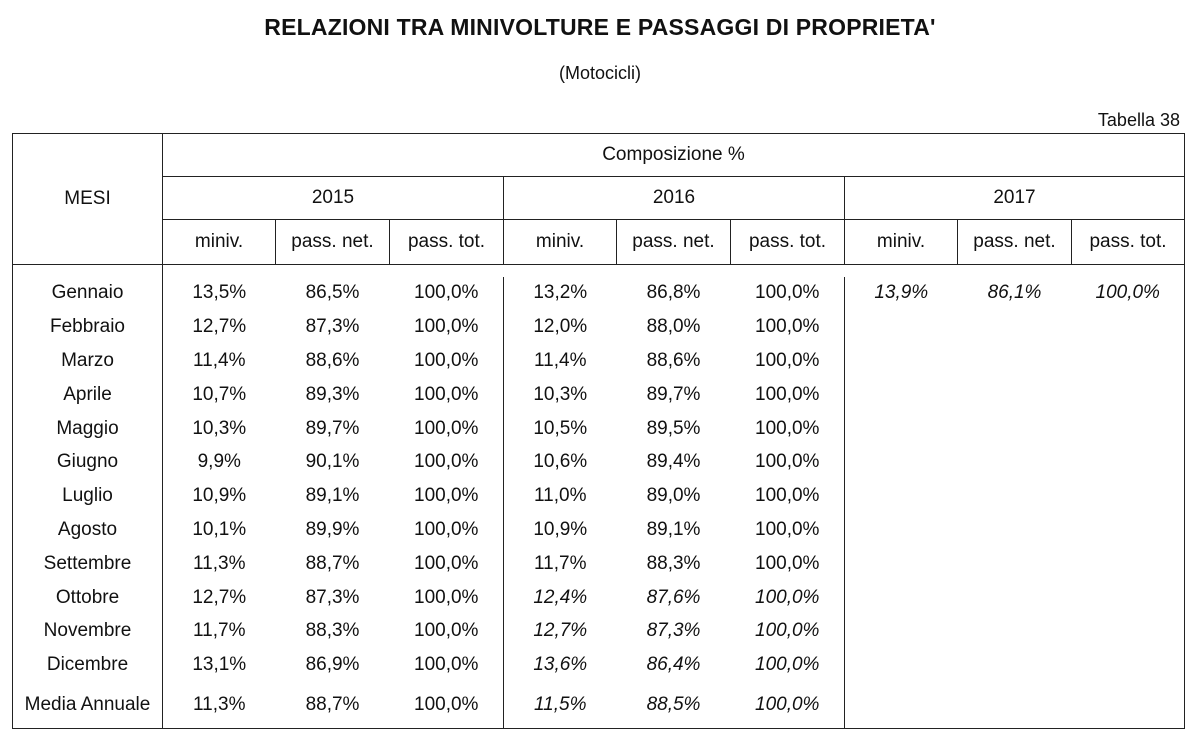  I want to click on value-cell: 13,2%, so click(560, 293).